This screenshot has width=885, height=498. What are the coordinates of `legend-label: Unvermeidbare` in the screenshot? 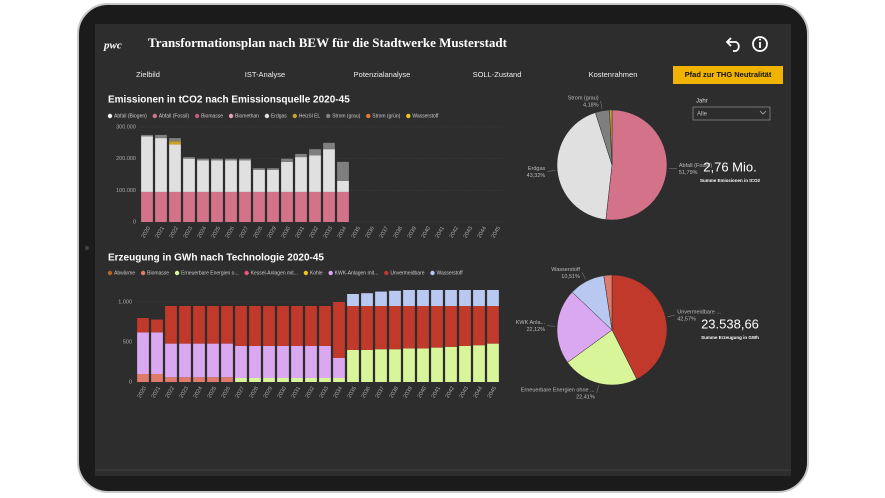 It's located at (407, 273).